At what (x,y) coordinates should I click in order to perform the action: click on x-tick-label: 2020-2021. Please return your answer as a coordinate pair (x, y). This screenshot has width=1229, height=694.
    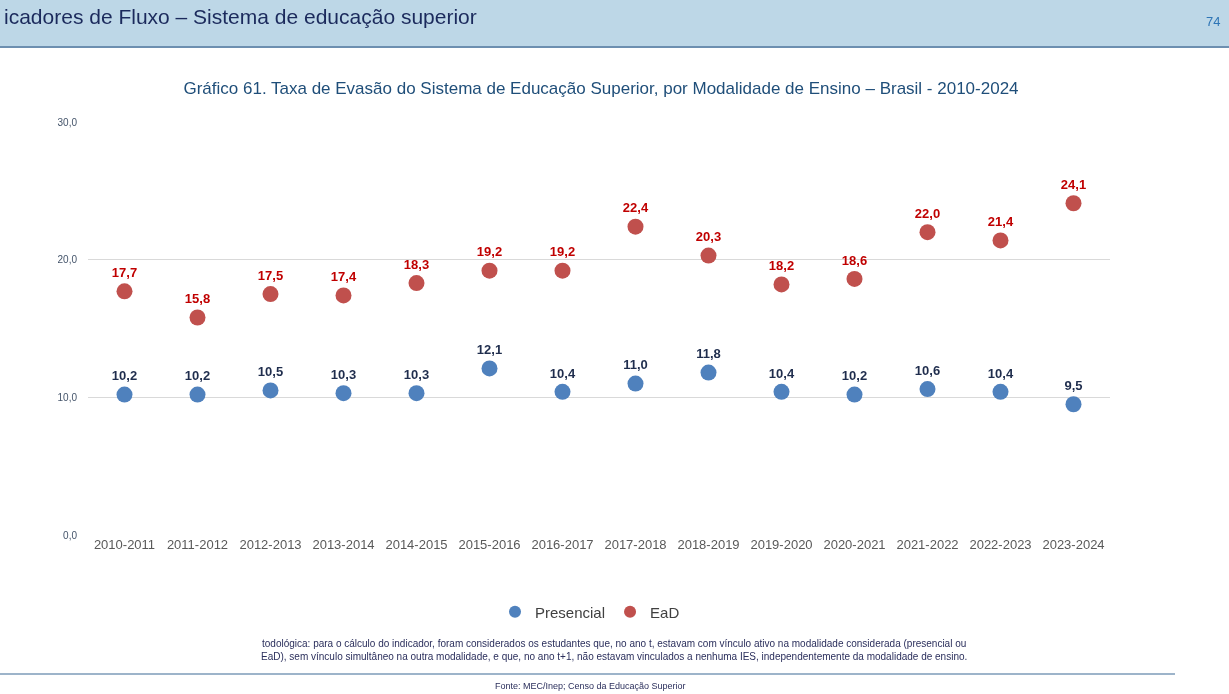
    Looking at the image, I should click on (854, 544).